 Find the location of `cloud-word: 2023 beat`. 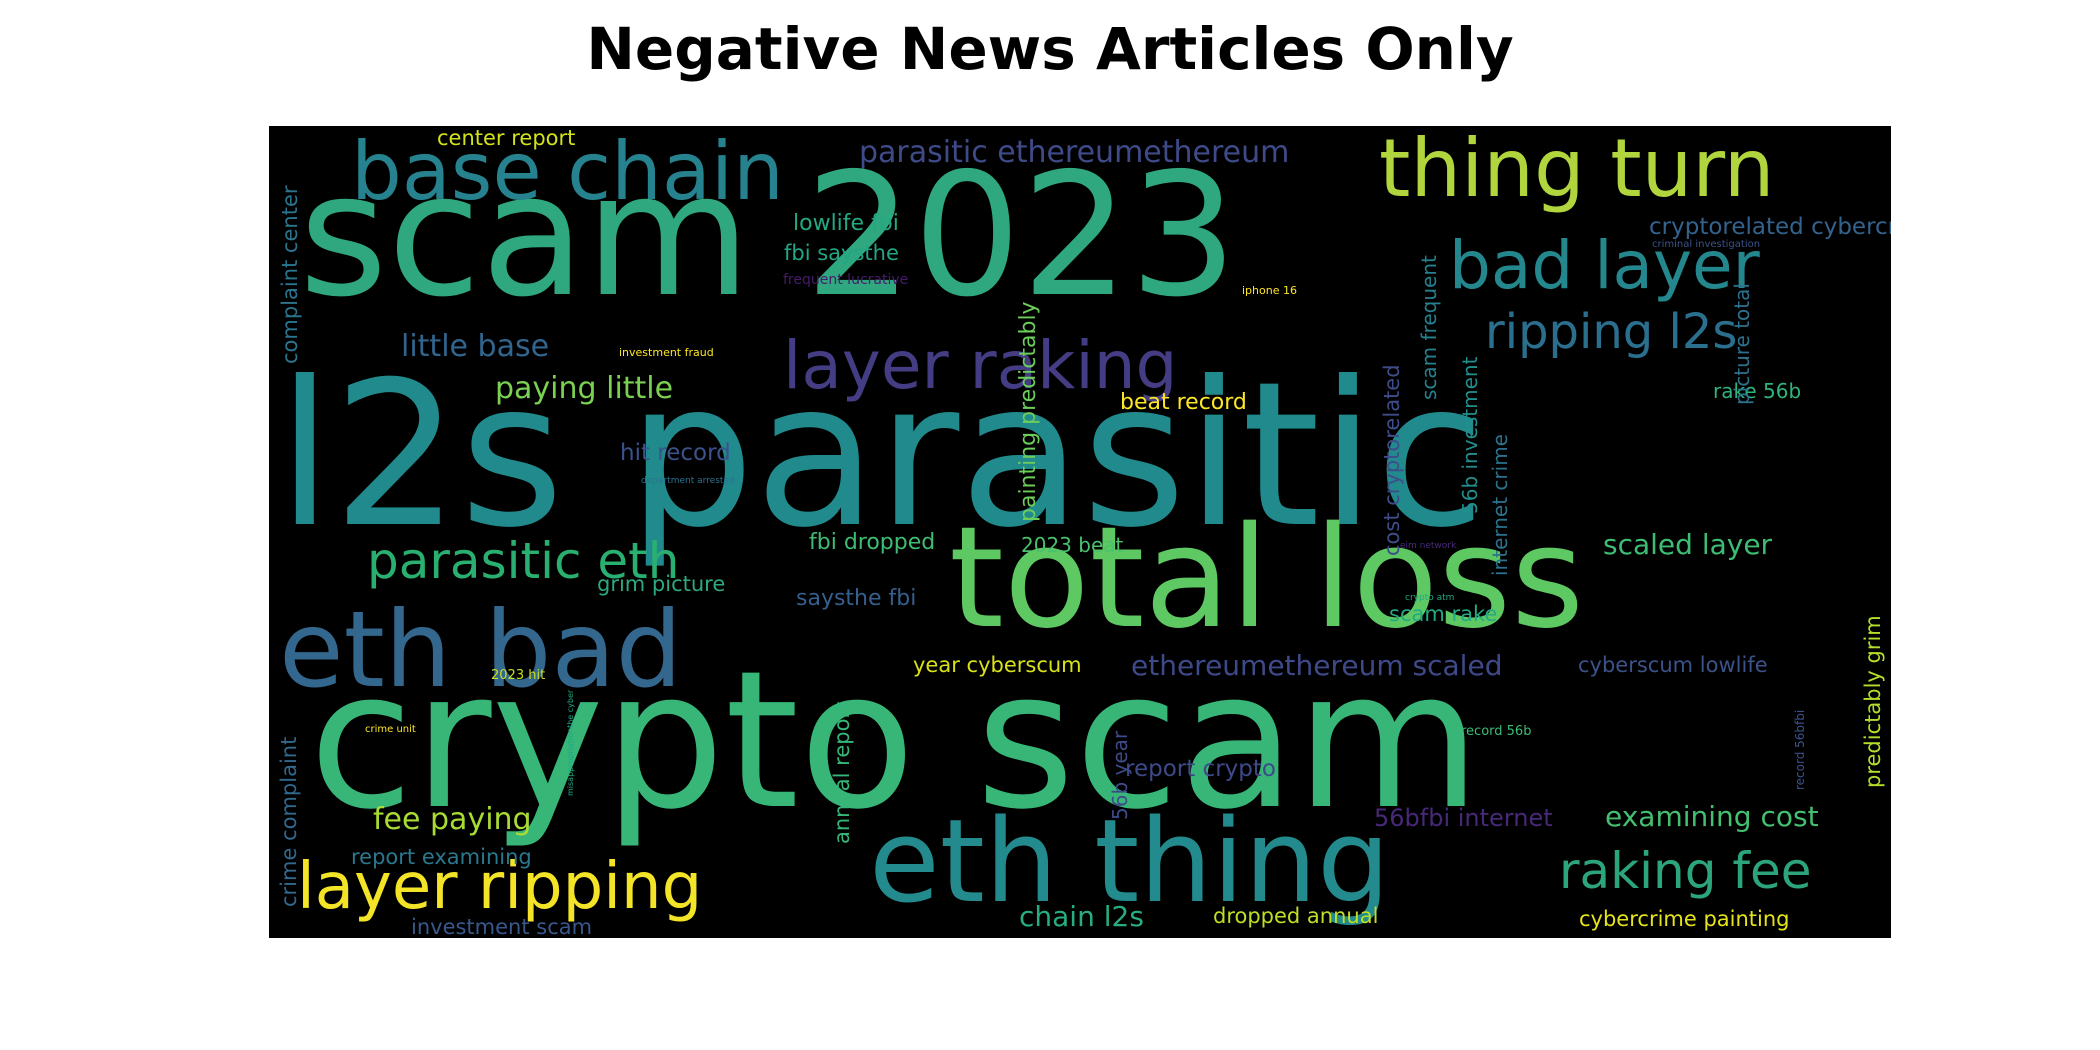

cloud-word: 2023 beat is located at coordinates (1072, 545).